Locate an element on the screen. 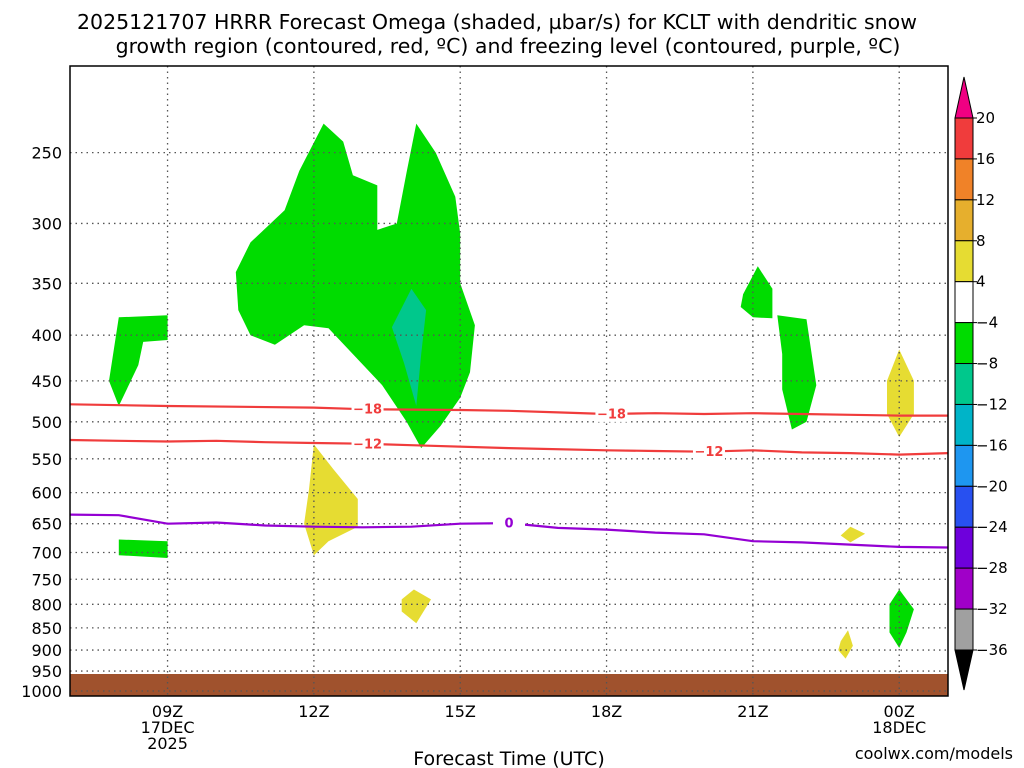 The height and width of the screenshot is (768, 1024). y-tick-label-750: 750 is located at coordinates (46, 579).